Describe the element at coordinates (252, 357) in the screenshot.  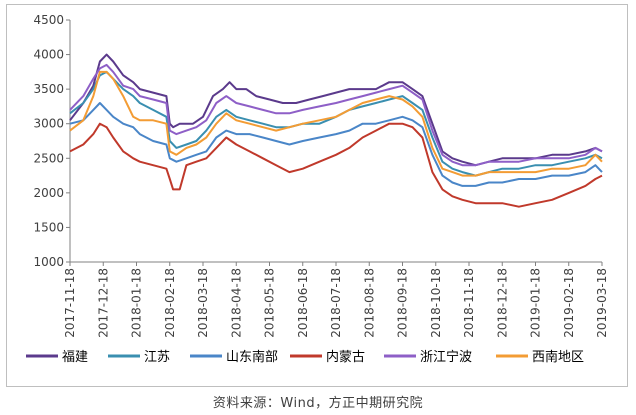
I see `legend-label: 山东南部` at that location.